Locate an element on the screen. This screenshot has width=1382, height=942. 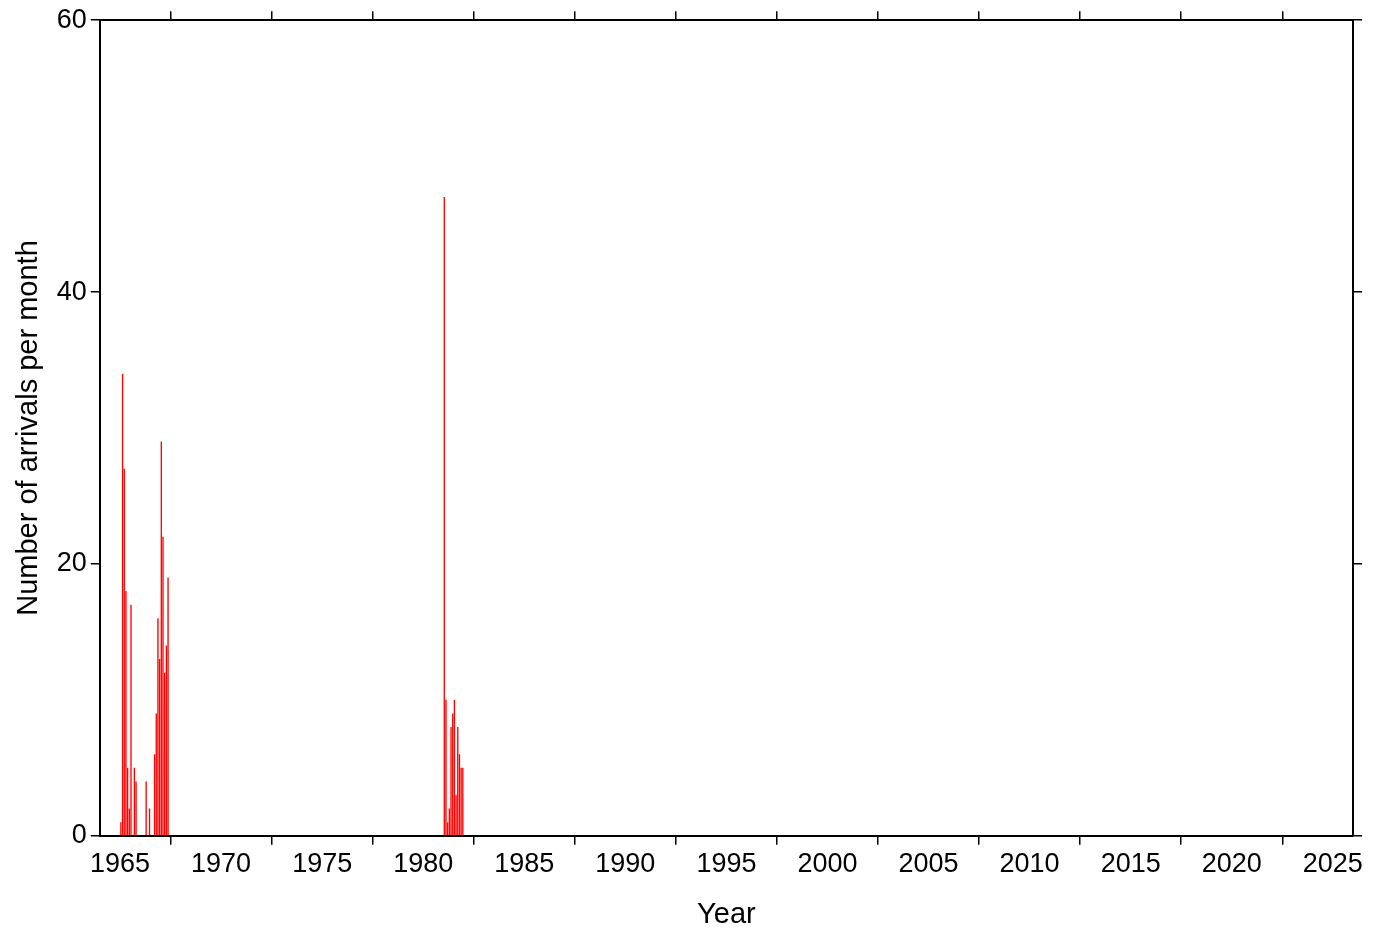
x-axis-title: Year is located at coordinates (727, 912).